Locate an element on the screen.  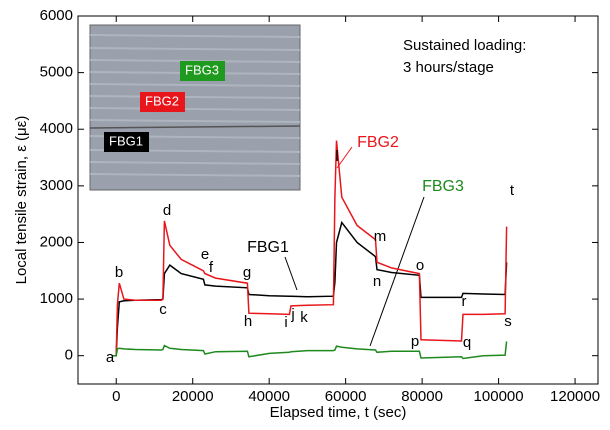
x-tick-label: 60000 is located at coordinates (346, 396).